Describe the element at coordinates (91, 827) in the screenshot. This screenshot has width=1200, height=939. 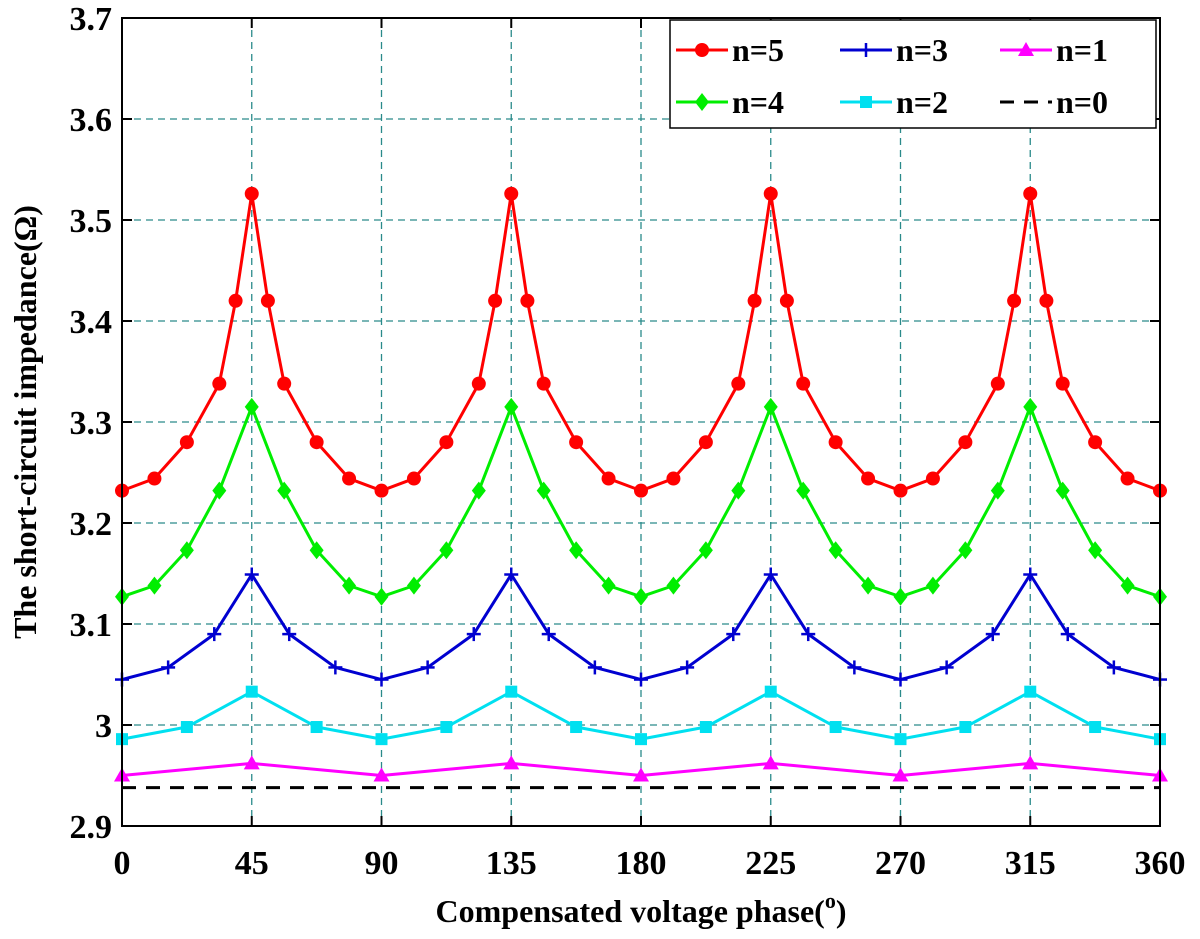
I see `y-tick-label: 2.9` at that location.